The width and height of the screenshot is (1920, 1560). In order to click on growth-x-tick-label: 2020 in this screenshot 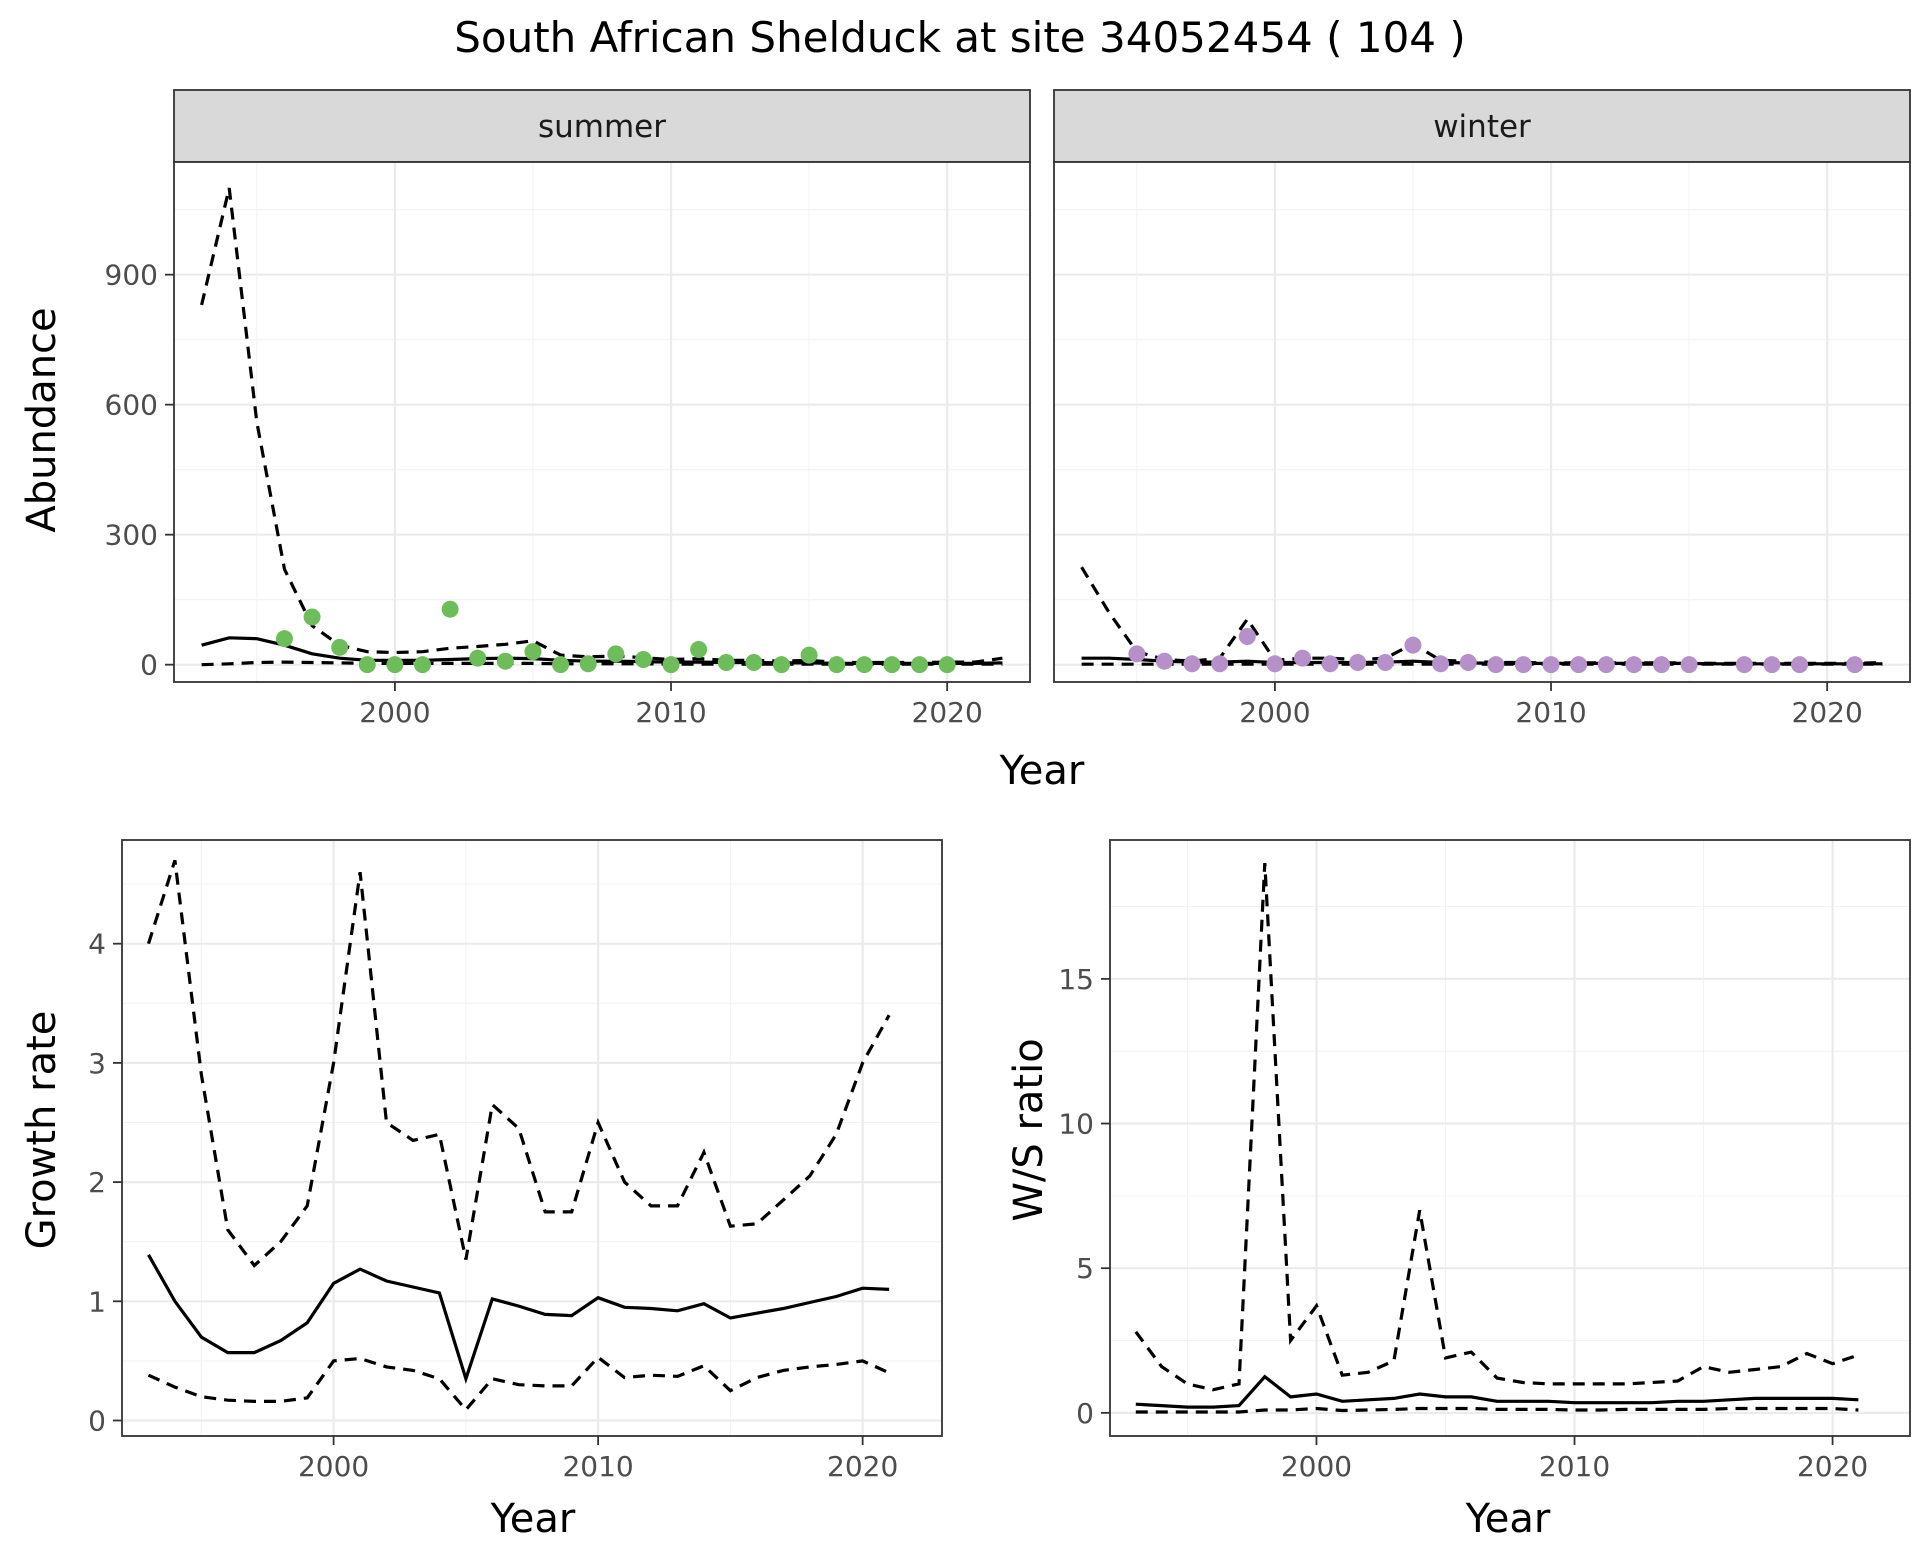, I will do `click(862, 1466)`.